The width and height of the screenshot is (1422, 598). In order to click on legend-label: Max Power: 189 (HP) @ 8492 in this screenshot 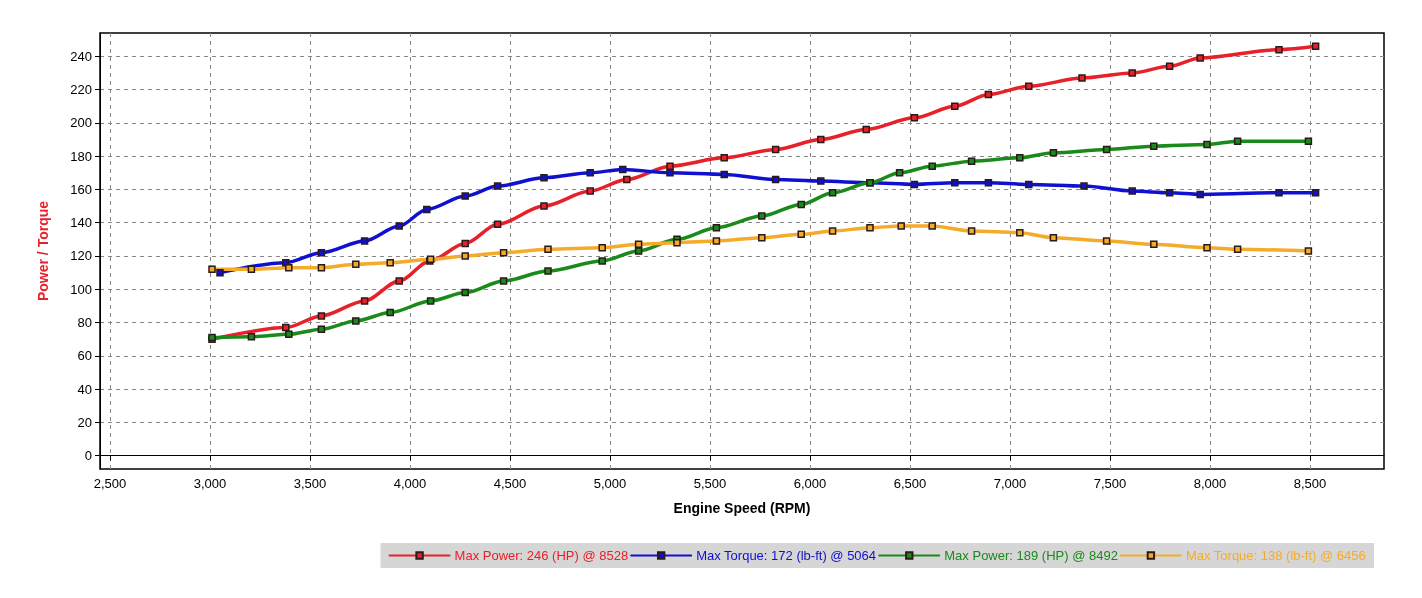, I will do `click(1031, 555)`.